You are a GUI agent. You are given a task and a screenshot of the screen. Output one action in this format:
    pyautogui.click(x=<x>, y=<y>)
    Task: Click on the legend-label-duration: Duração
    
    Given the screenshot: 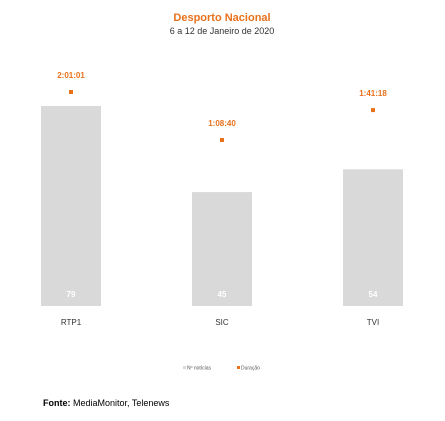 What is the action you would take?
    pyautogui.click(x=250, y=369)
    